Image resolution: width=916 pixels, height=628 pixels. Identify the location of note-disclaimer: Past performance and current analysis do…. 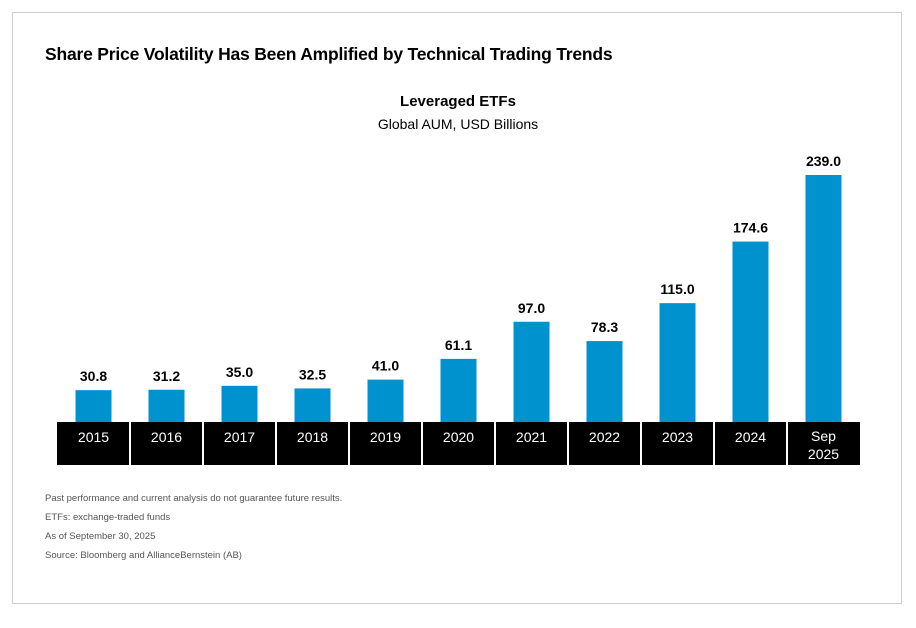
(194, 498).